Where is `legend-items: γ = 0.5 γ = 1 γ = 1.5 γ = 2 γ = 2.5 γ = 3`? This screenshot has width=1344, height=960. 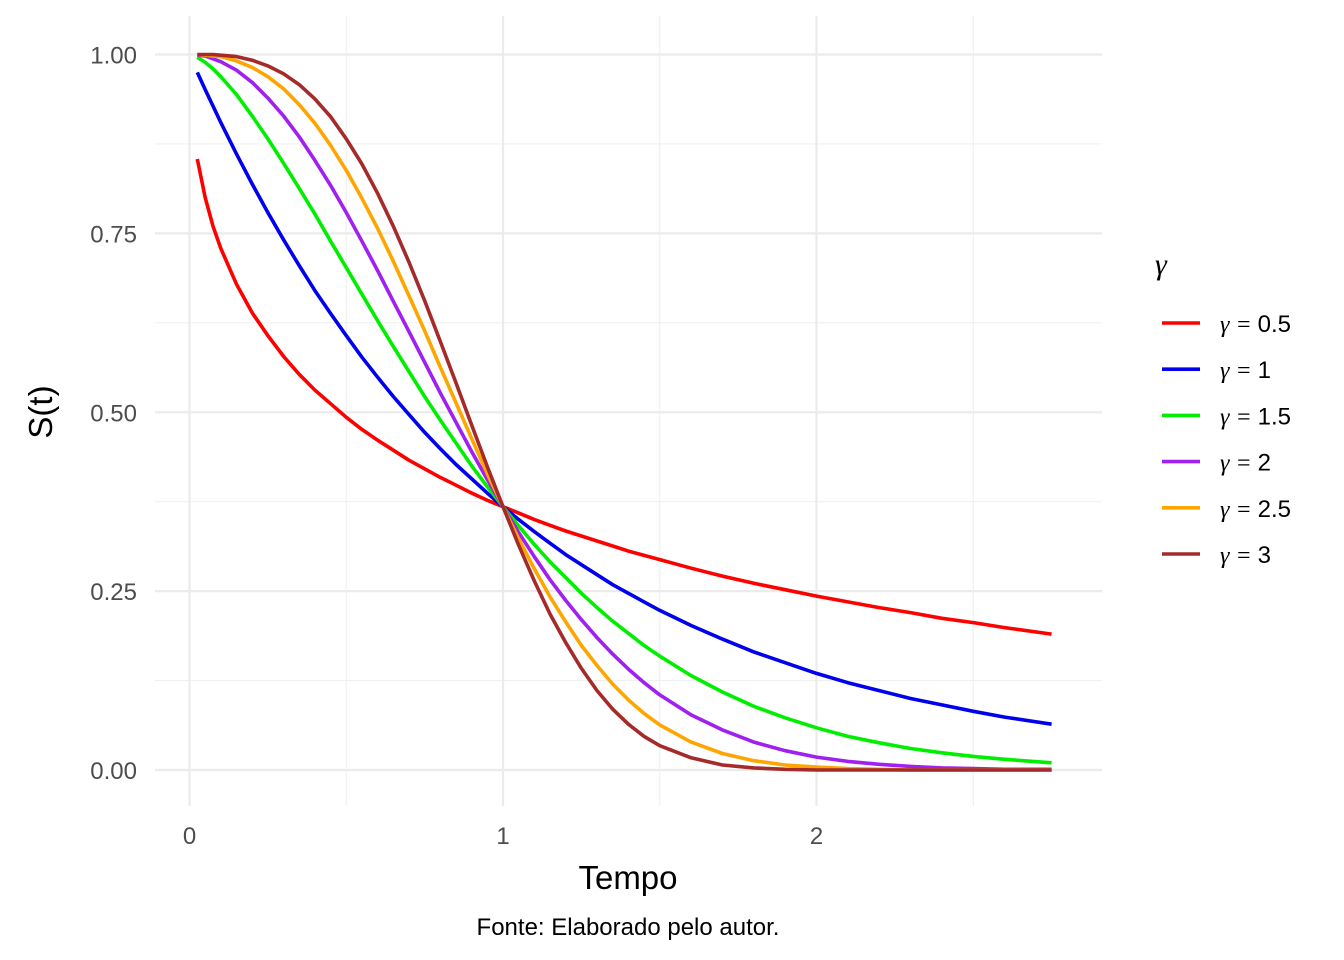 legend-items: γ = 0.5 γ = 1 γ = 1.5 γ = 2 γ = 2.5 γ = 3 is located at coordinates (1226, 440).